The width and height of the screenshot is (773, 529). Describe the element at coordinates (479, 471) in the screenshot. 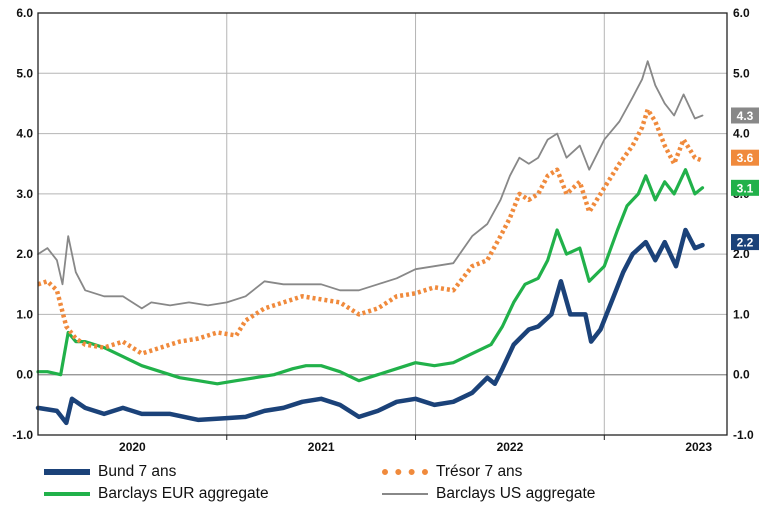

I see `legend-label-tresor: Trésor 7 ans` at that location.